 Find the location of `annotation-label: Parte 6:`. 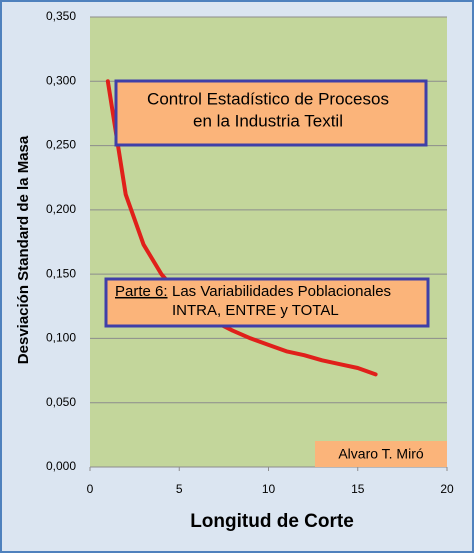

annotation-label: Parte 6: is located at coordinates (141, 291).